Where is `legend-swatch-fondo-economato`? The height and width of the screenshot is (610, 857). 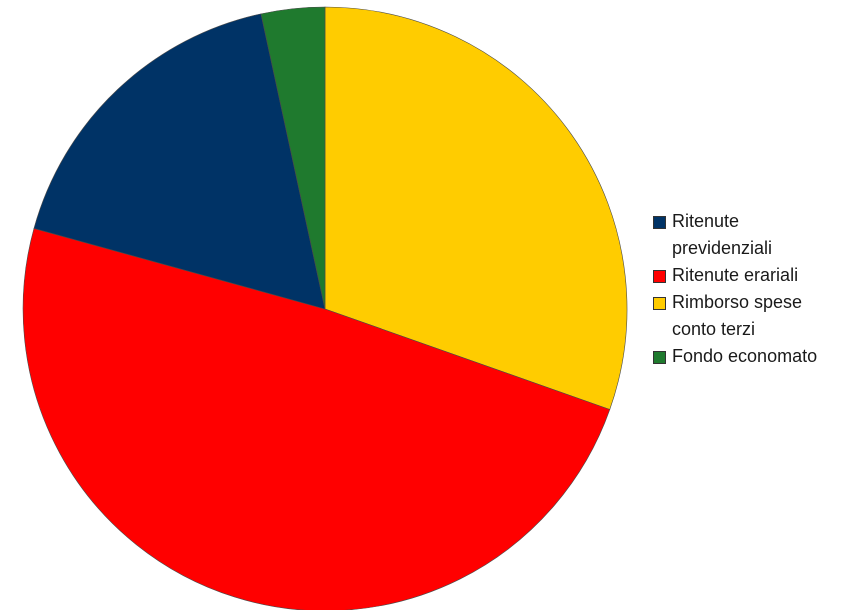
legend-swatch-fondo-economato is located at coordinates (659, 357).